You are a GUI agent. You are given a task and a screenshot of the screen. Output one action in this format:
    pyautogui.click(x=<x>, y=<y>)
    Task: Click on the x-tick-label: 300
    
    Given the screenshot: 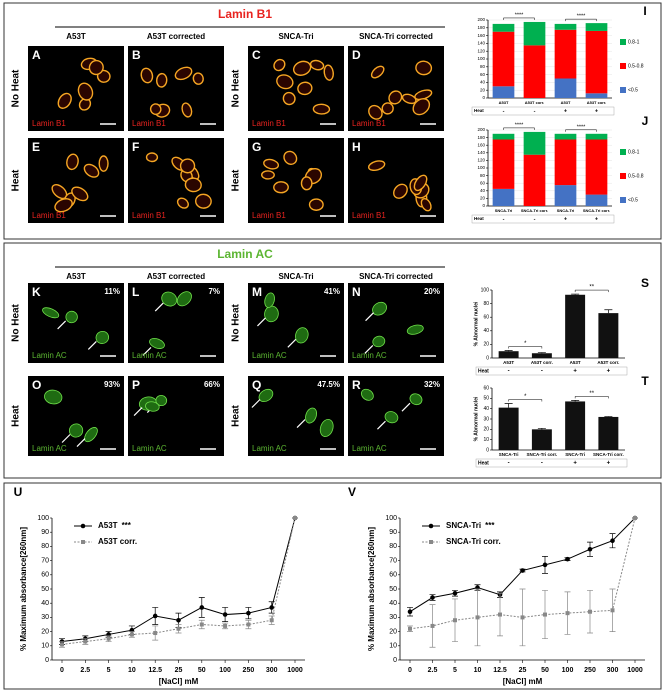 What is the action you would take?
    pyautogui.click(x=272, y=670)
    